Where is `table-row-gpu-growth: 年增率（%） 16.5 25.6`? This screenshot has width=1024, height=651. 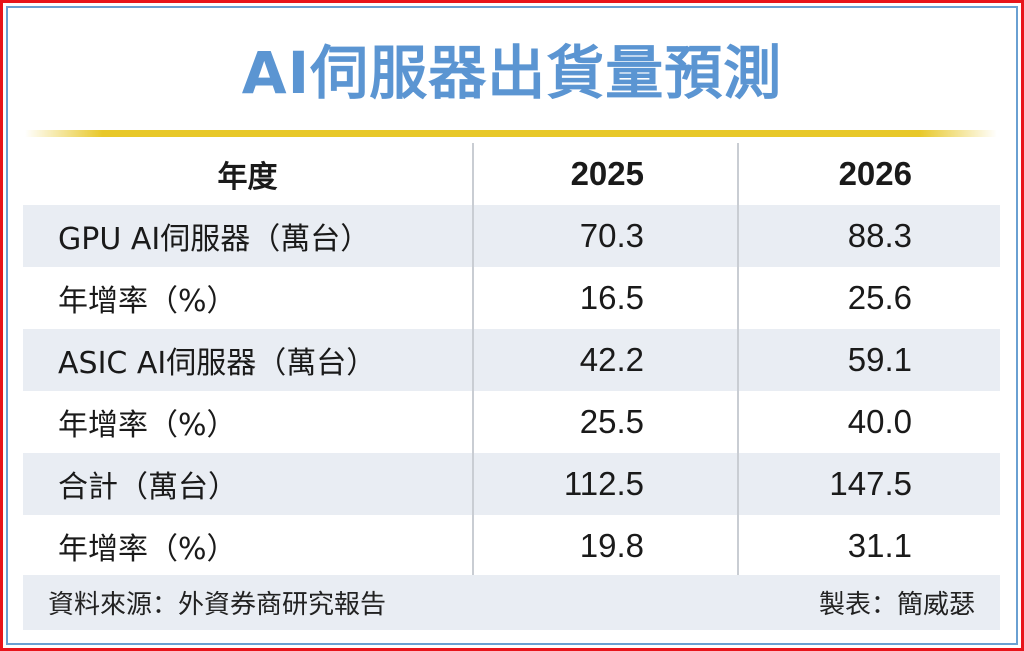
table-row-gpu-growth: 年增率（%） 16.5 25.6 is located at coordinates (511, 298).